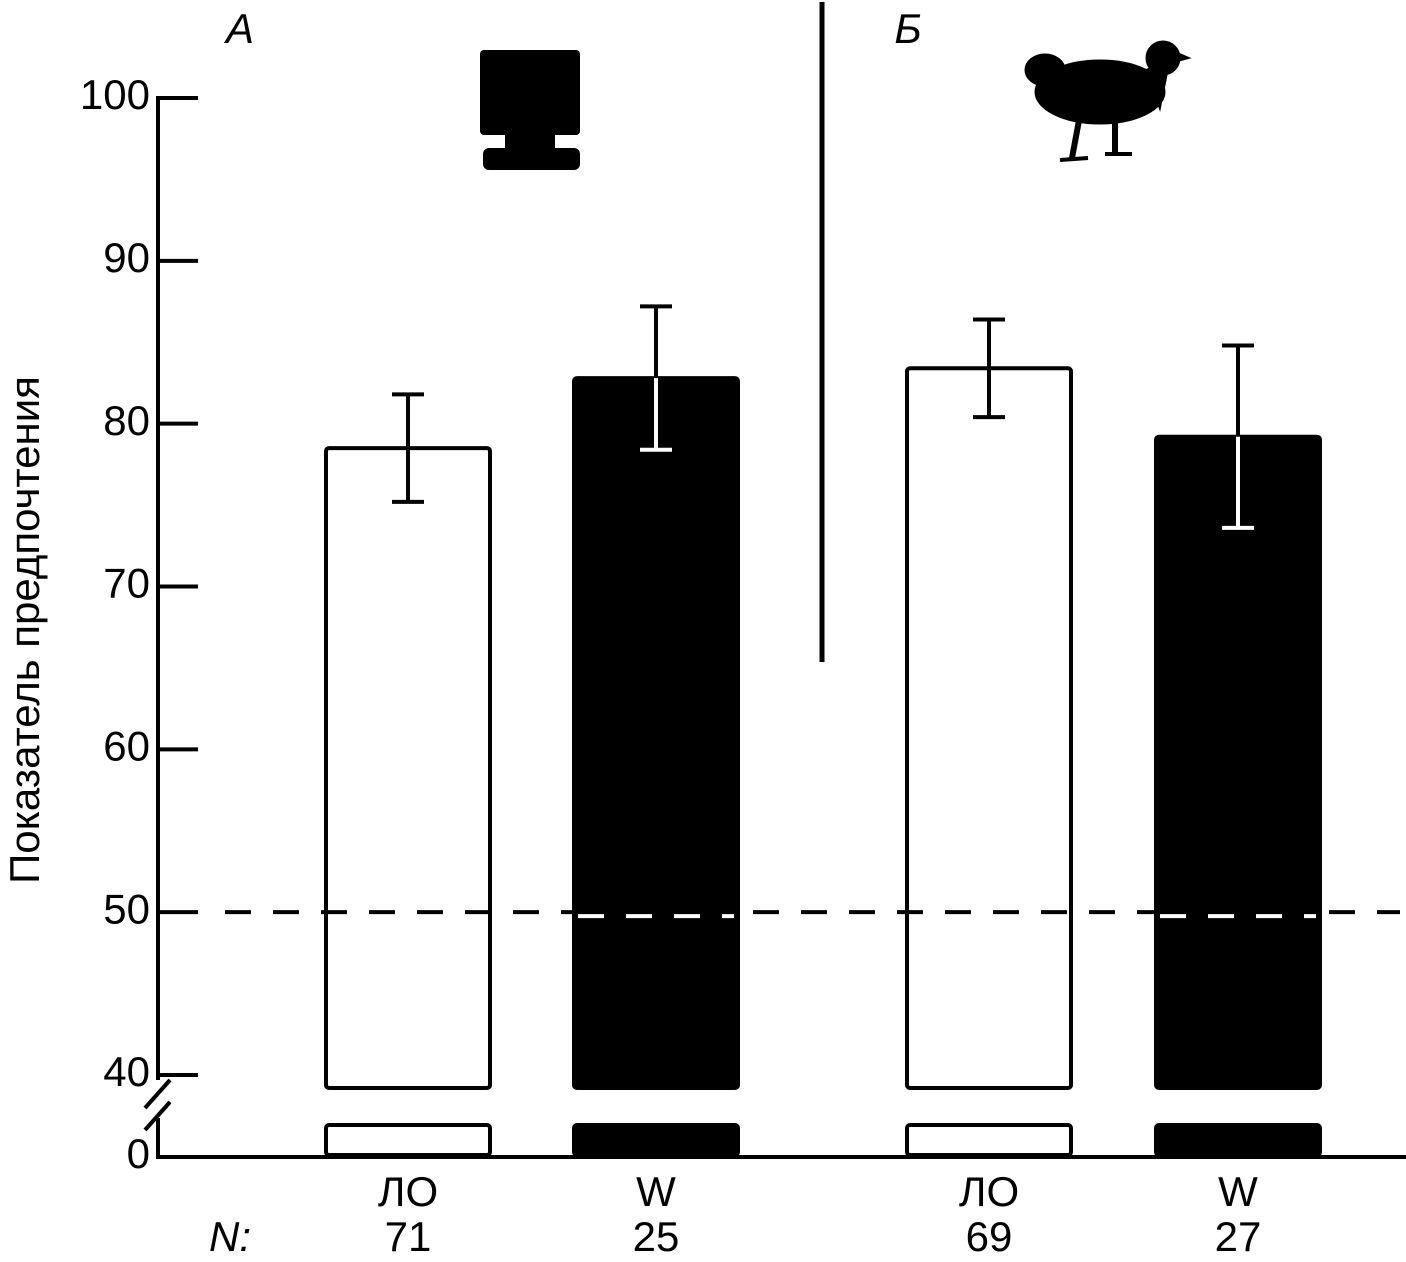  What do you see at coordinates (408, 1236) in the screenshot?
I see `n-value: 71` at bounding box center [408, 1236].